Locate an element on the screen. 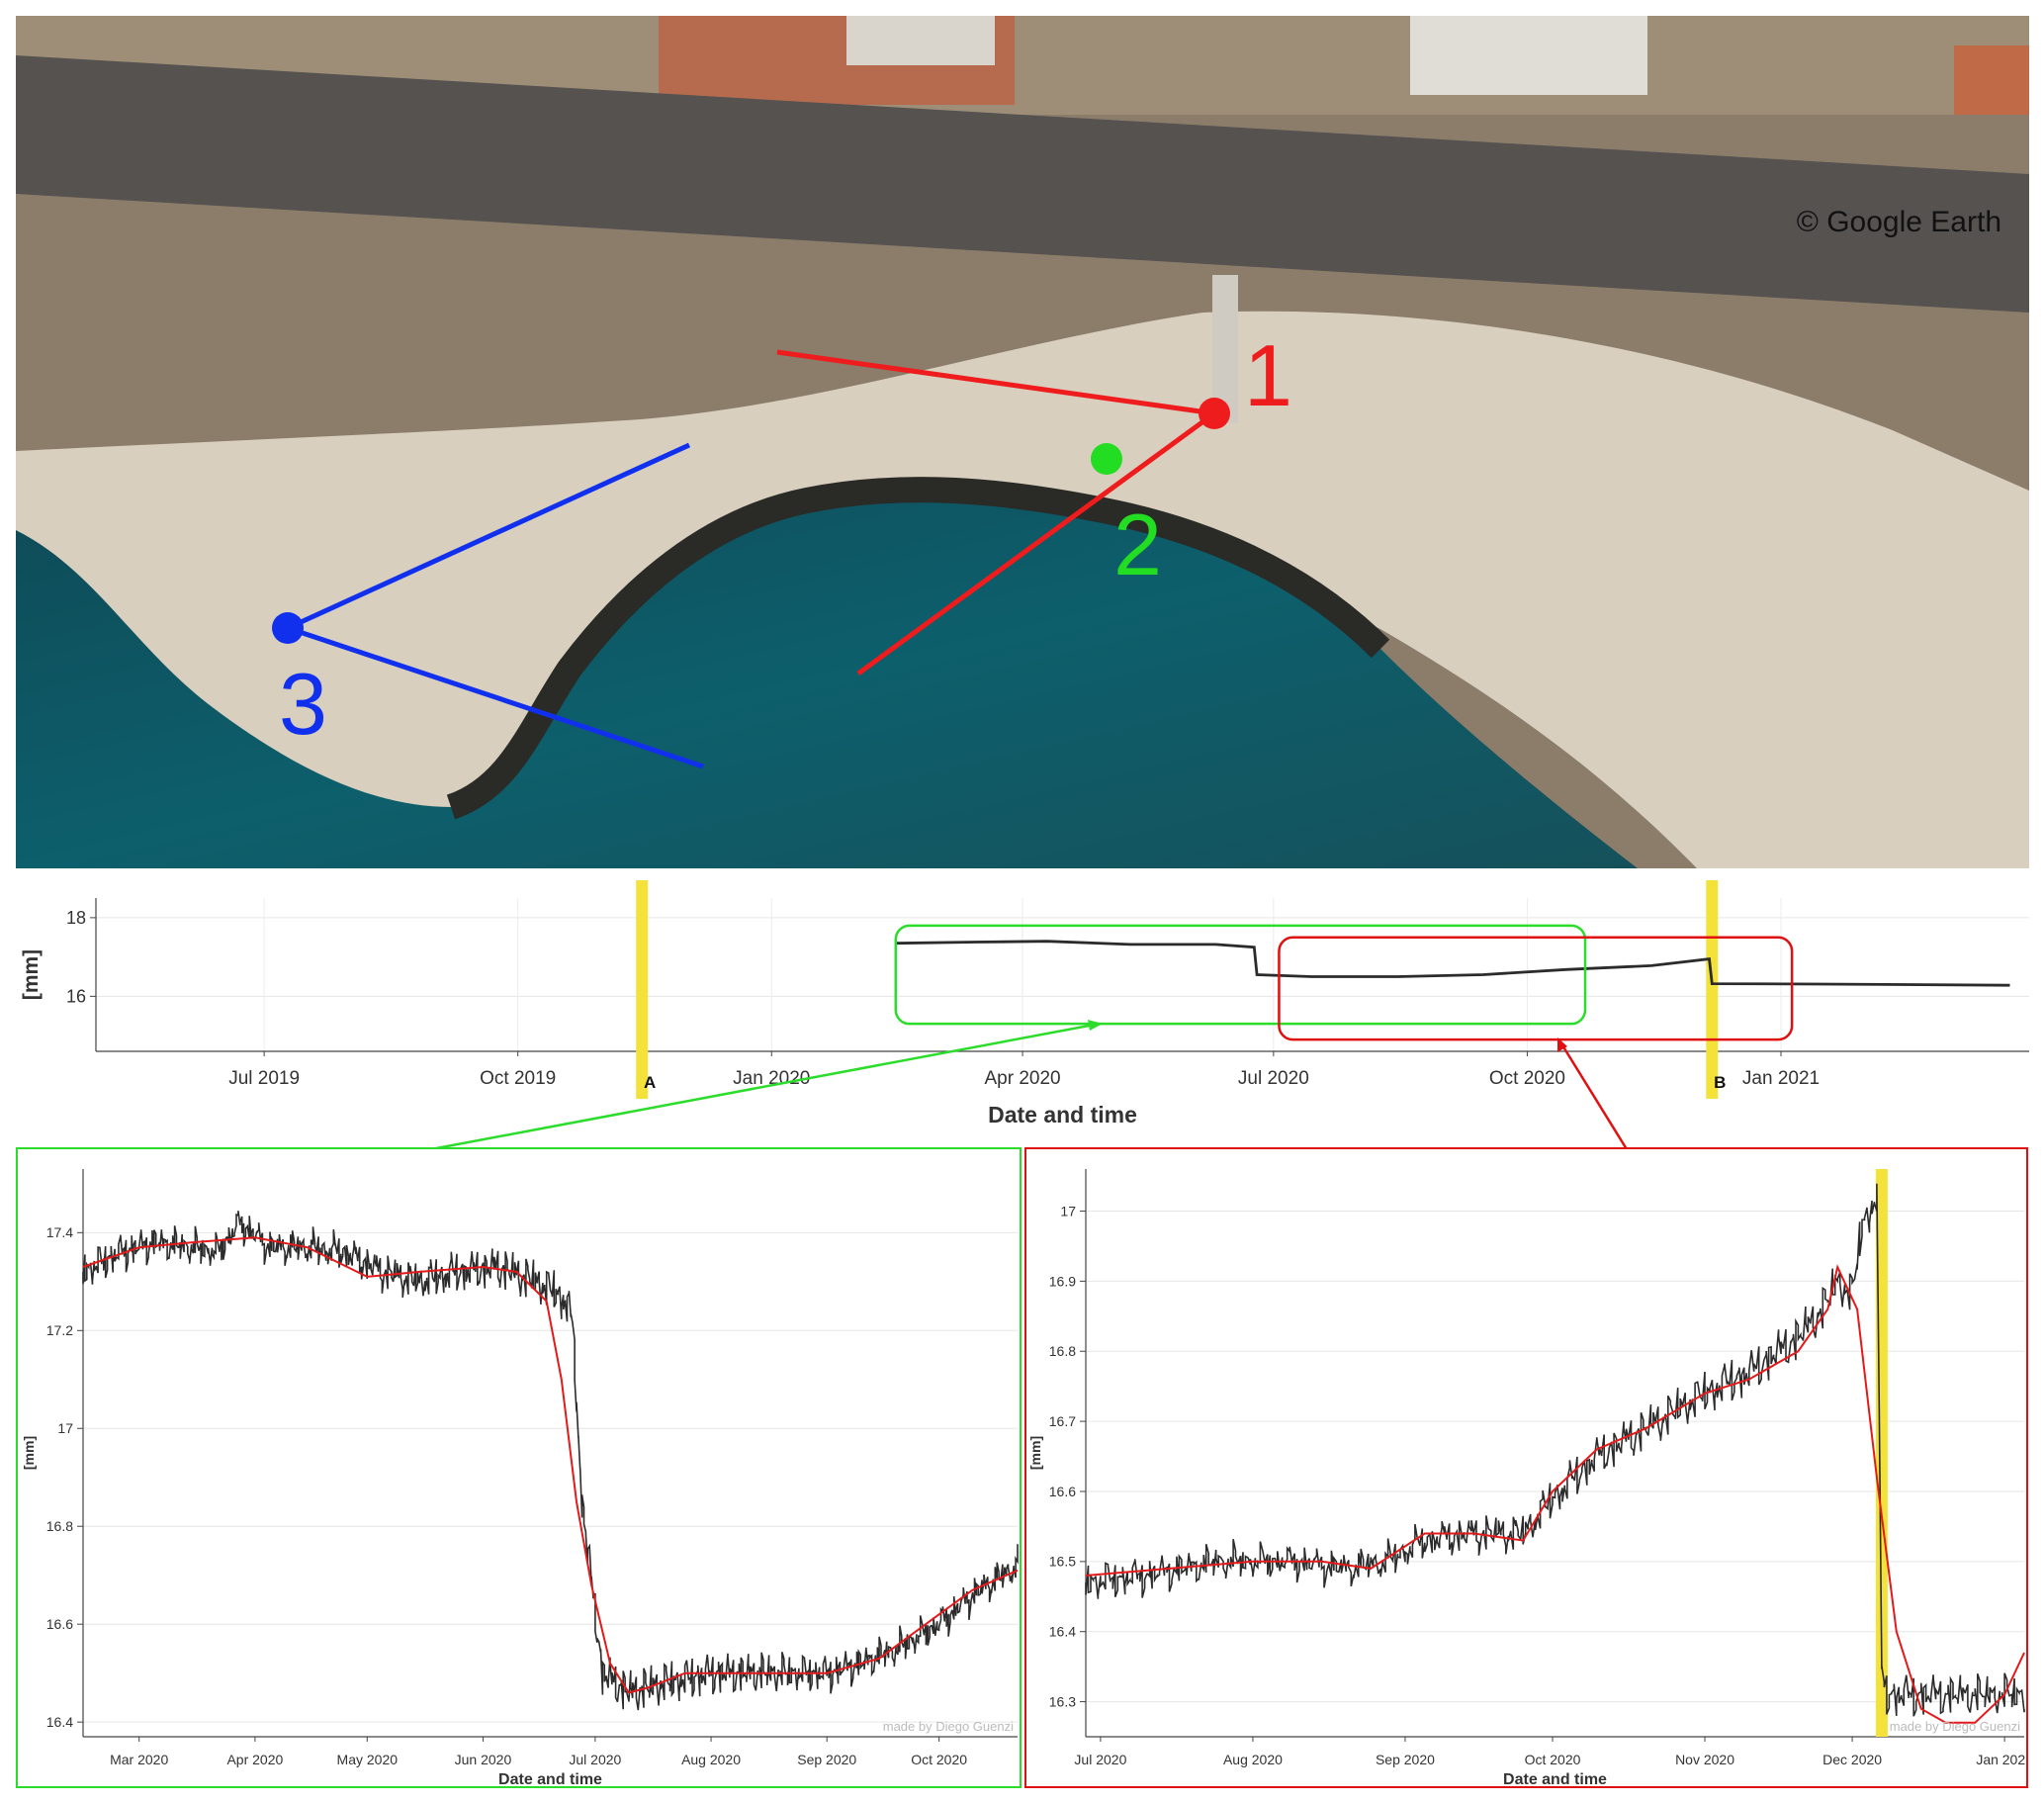 The height and width of the screenshot is (1804, 2044). image-credit: © Google Earth is located at coordinates (1899, 222).